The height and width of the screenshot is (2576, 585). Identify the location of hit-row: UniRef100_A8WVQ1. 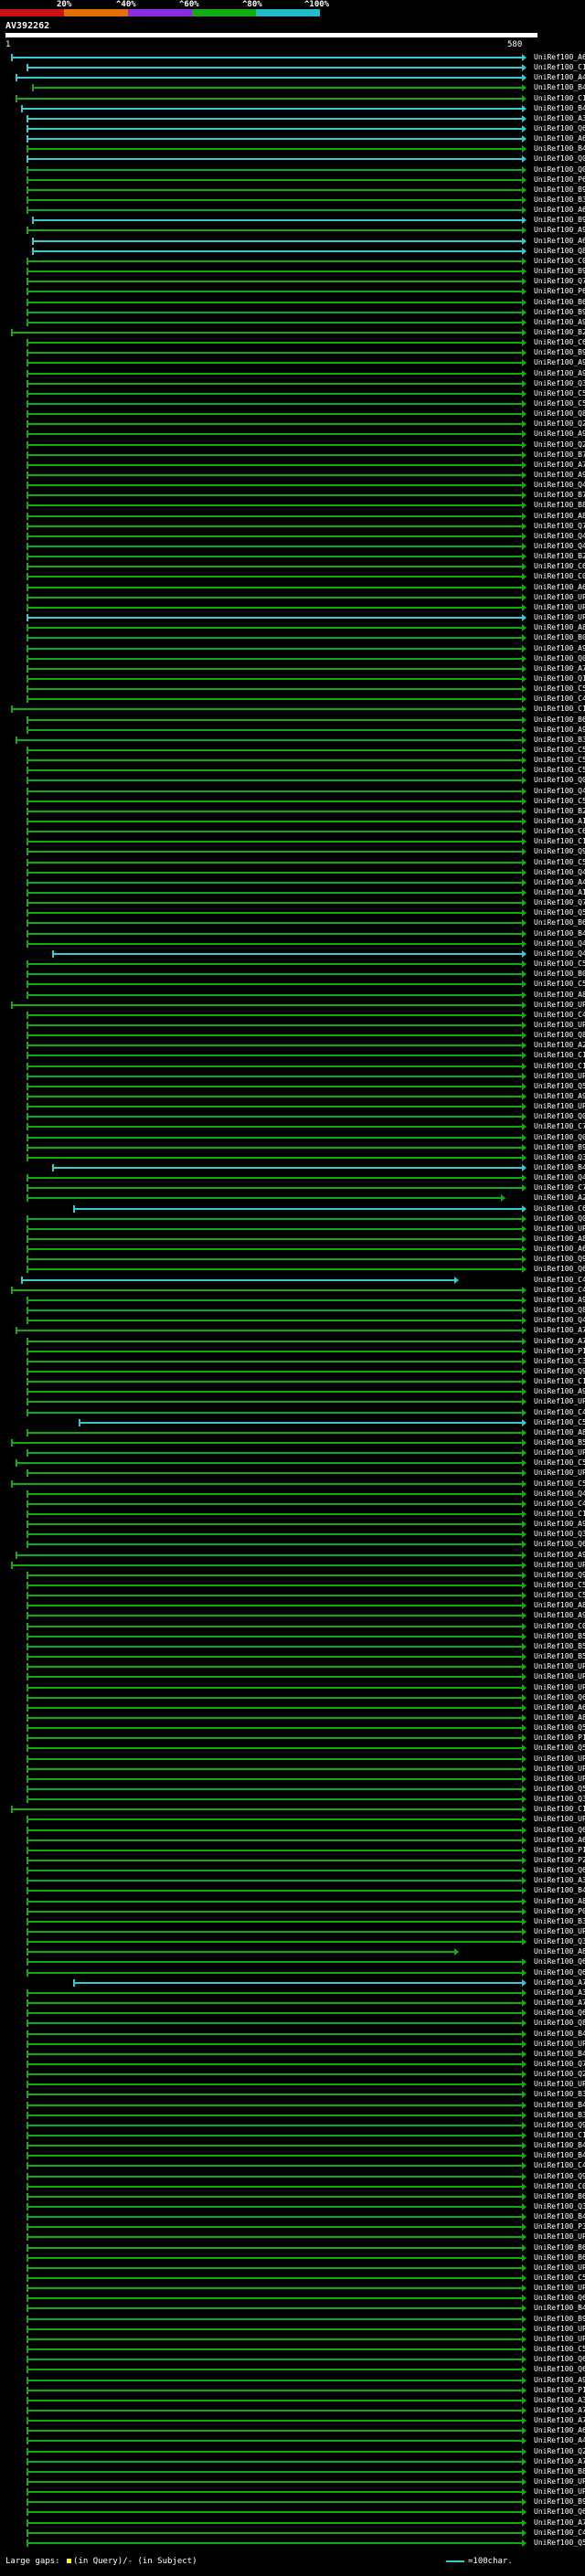
(293, 1239).